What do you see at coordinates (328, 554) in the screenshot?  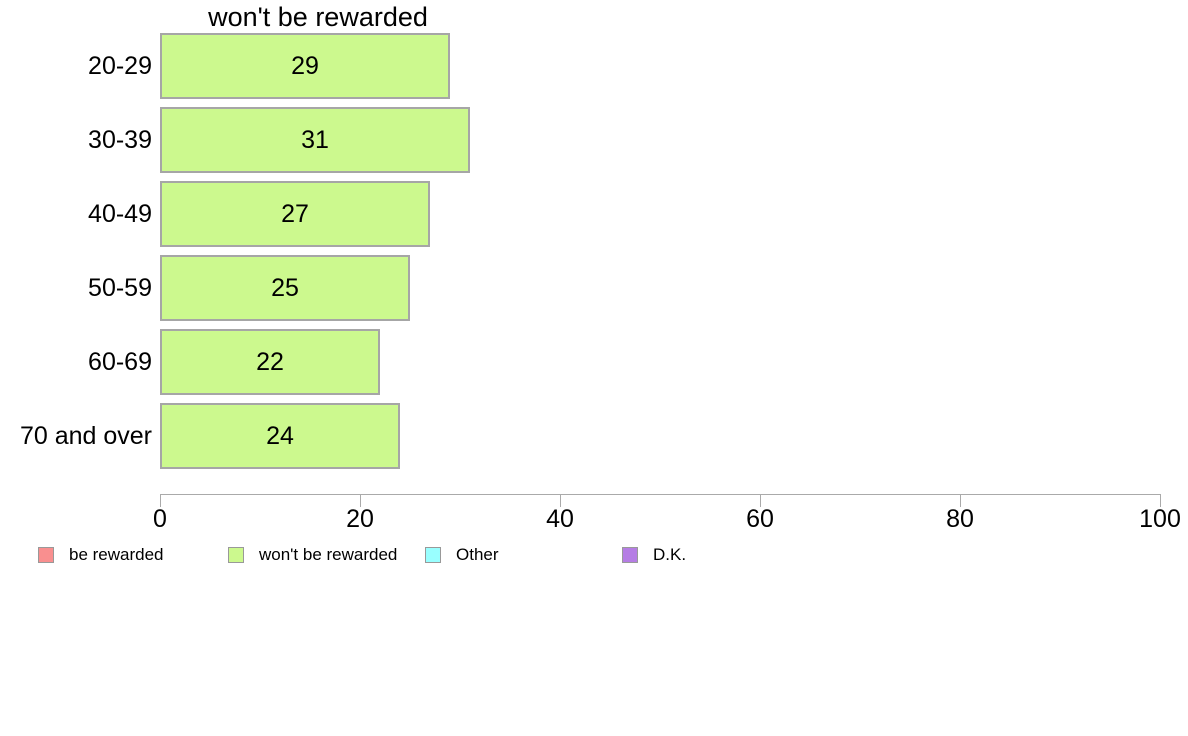 I see `legend-label: won't be rewarded` at bounding box center [328, 554].